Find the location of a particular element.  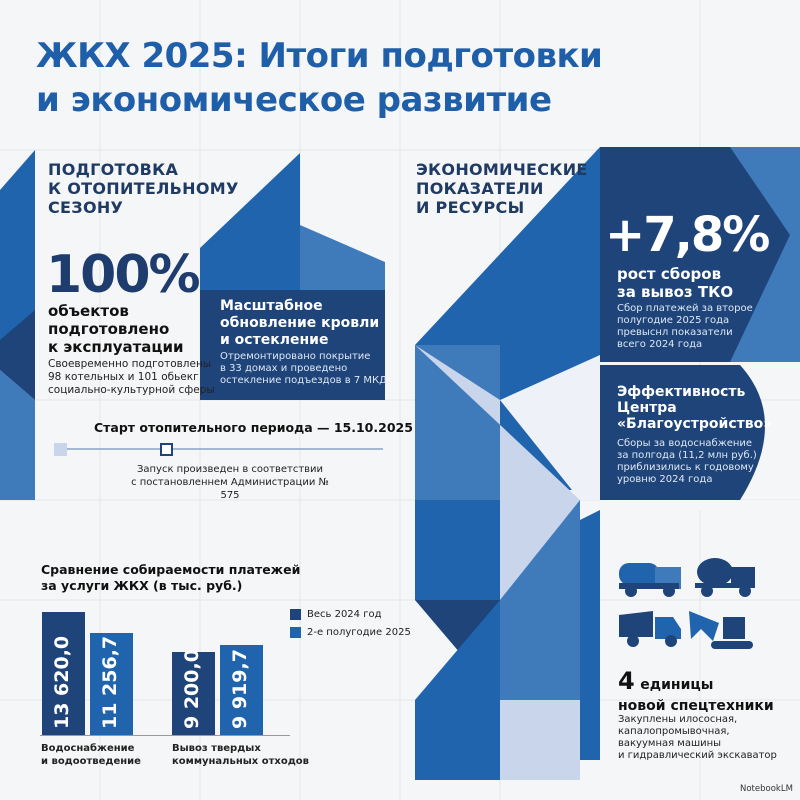

category-label-waste: Вывоз твердых коммунальных отходов is located at coordinates (240, 755).